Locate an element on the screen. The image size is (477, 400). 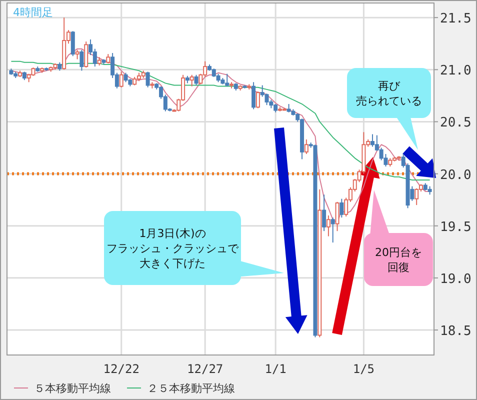
x-tick-label: 12/22 is located at coordinates (121, 369).